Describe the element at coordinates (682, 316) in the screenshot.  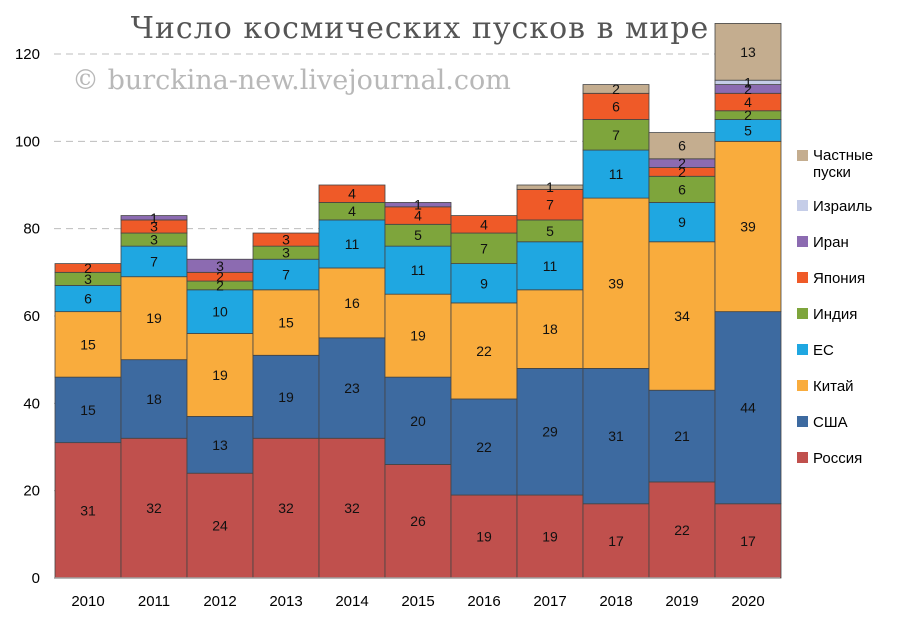
I see `data-label: 34` at that location.